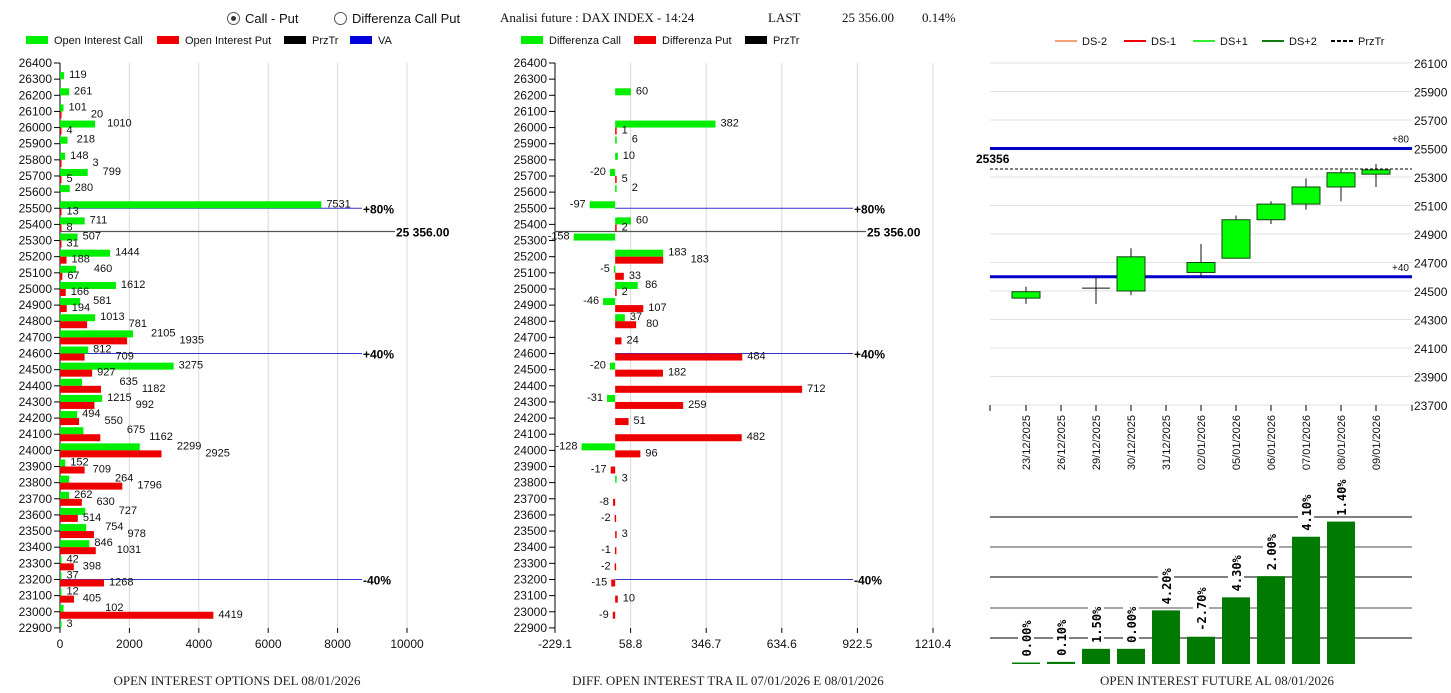 The height and width of the screenshot is (693, 1451). What do you see at coordinates (531, 467) in the screenshot?
I see `y-tick-label: 23900` at bounding box center [531, 467].